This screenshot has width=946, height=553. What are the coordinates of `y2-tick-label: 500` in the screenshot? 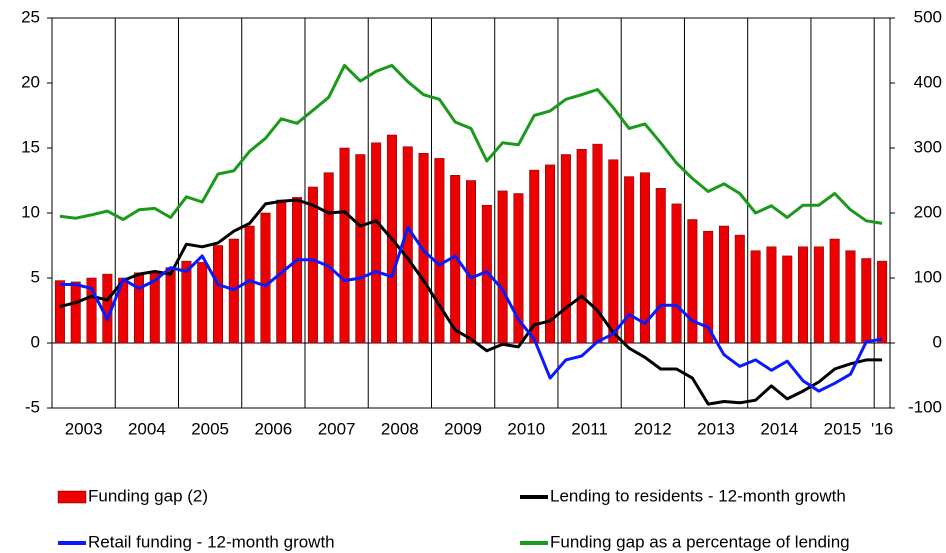 It's located at (928, 16).